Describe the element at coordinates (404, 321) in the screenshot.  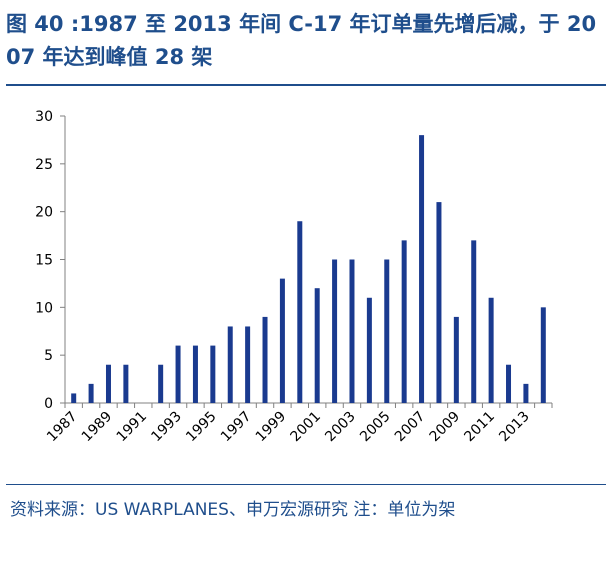
I see `bar-2006` at that location.